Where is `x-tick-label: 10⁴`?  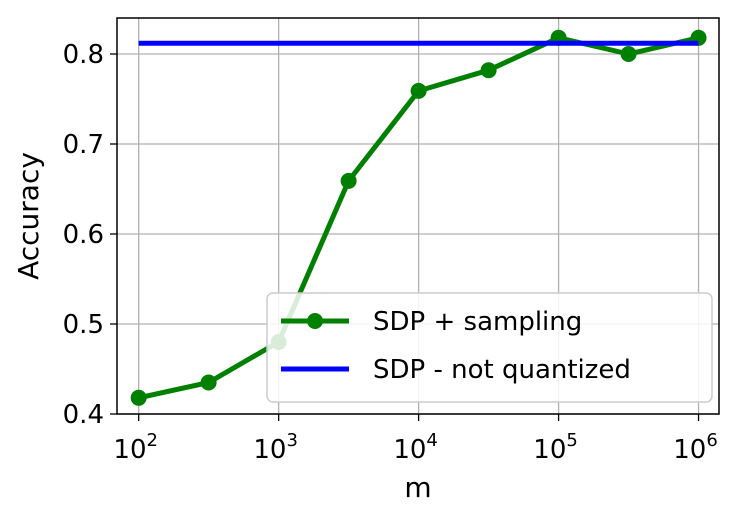 x-tick-label: 10⁴ is located at coordinates (415, 447).